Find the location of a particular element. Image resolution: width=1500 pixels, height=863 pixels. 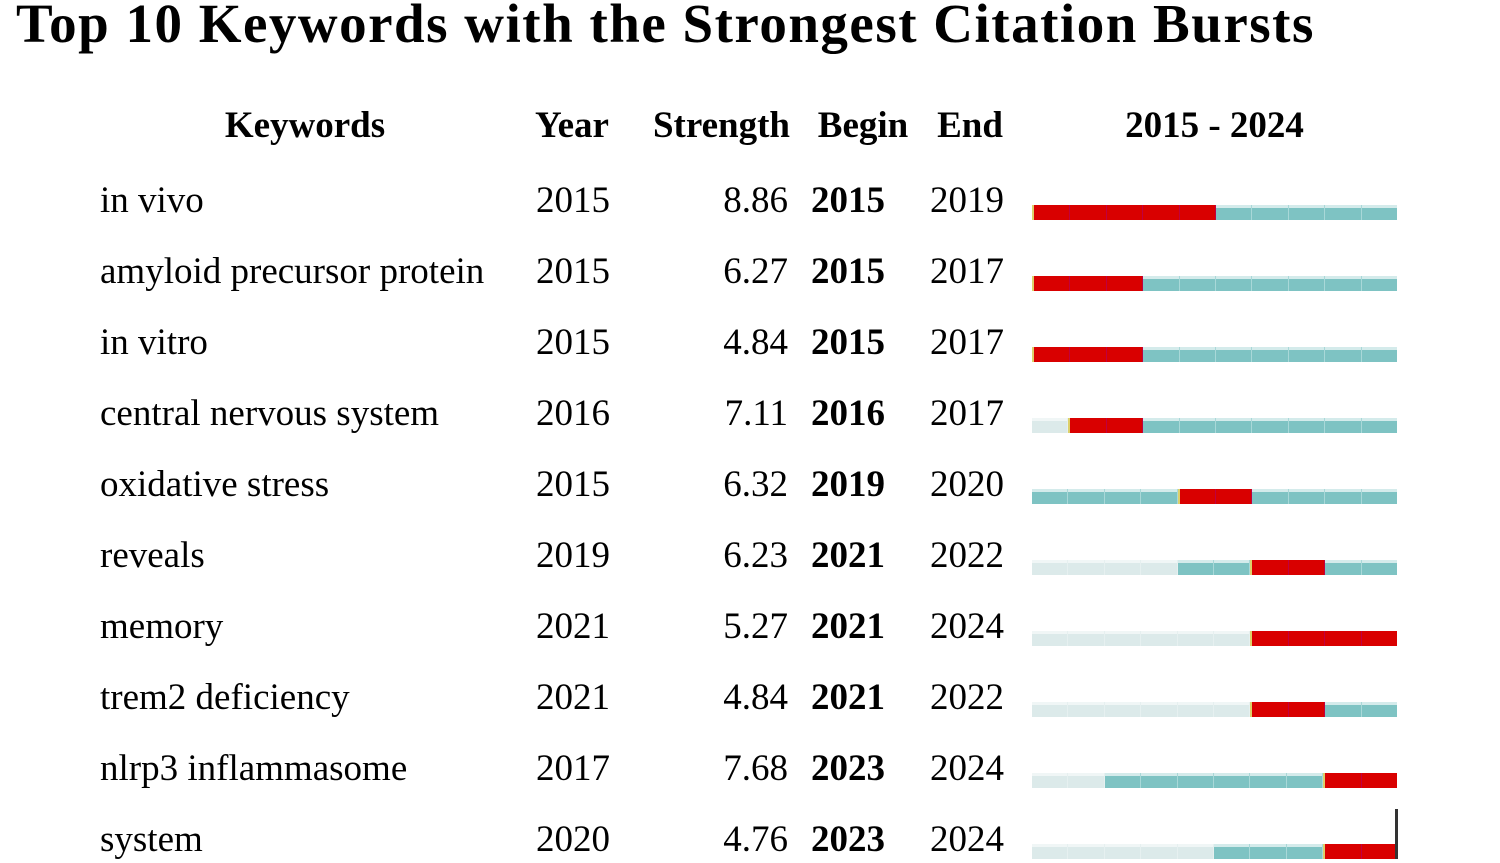

year-cell: 2020 is located at coordinates (573, 839).